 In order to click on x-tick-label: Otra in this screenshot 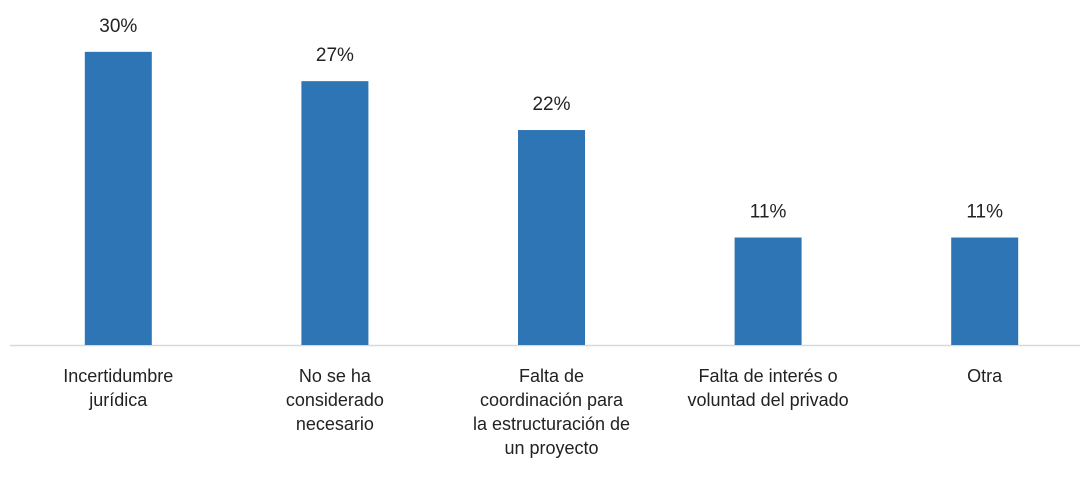, I will do `click(985, 376)`.